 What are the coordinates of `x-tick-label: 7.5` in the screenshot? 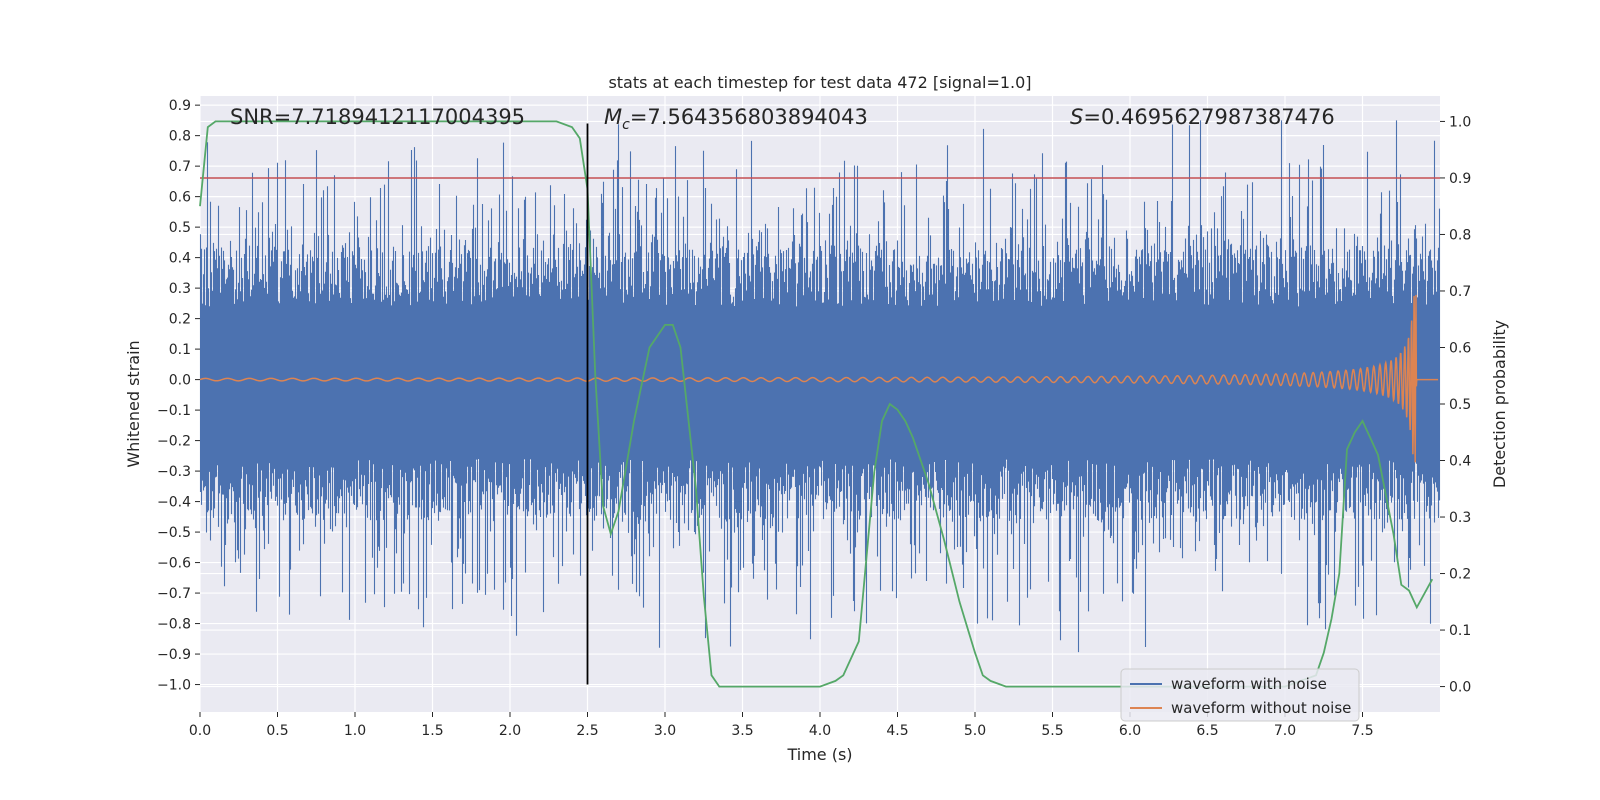 It's located at (1362, 731).